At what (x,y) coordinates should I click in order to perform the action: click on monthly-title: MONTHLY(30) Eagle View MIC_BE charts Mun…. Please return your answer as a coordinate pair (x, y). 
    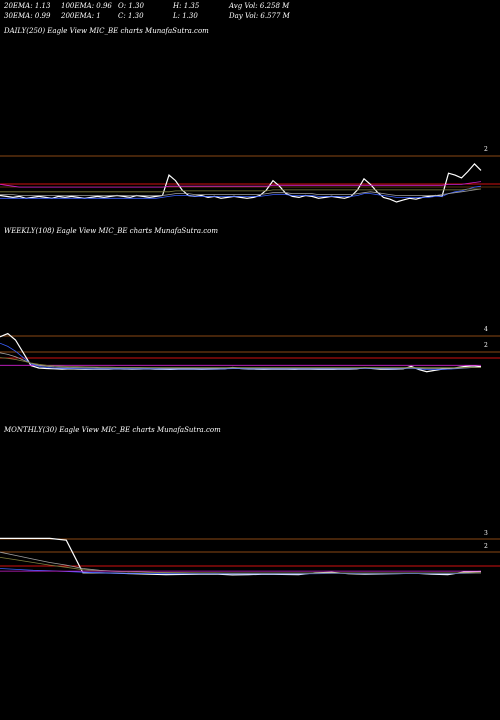
    Looking at the image, I should click on (112, 430).